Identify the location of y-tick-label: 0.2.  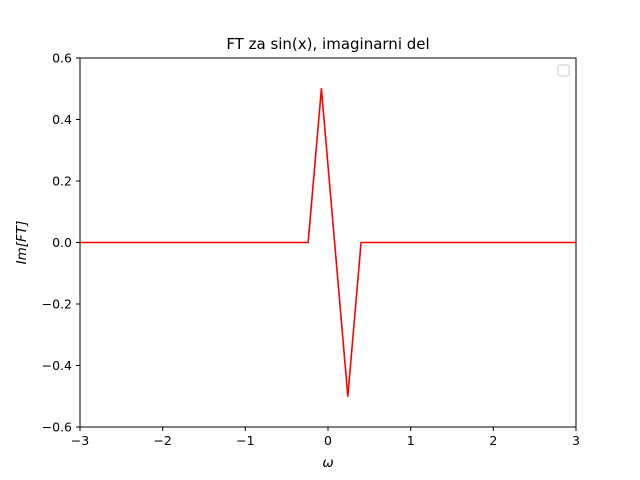
(62, 181).